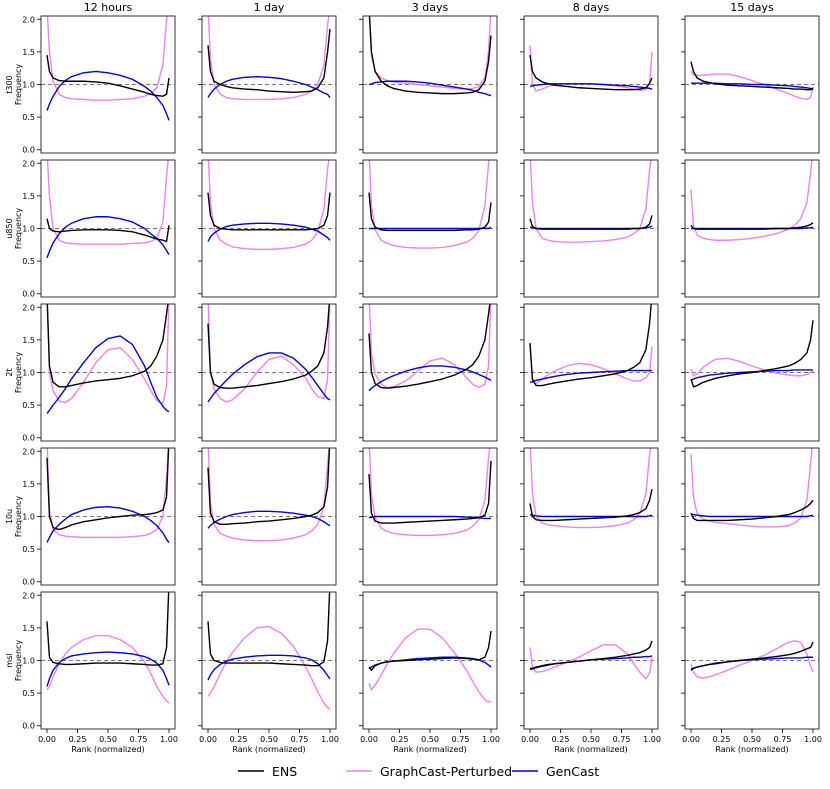 The height and width of the screenshot is (789, 830). I want to click on panel-2t-0: 0.0 0.5 1.0 1.5 2.0 2t Frequency, so click(90, 373).